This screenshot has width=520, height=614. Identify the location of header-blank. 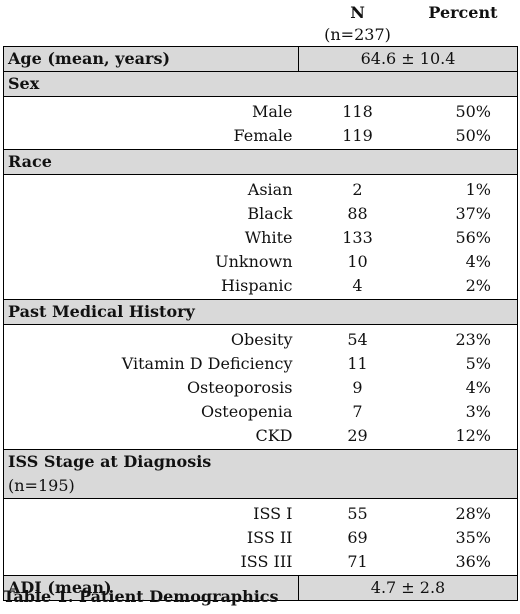
(151, 23).